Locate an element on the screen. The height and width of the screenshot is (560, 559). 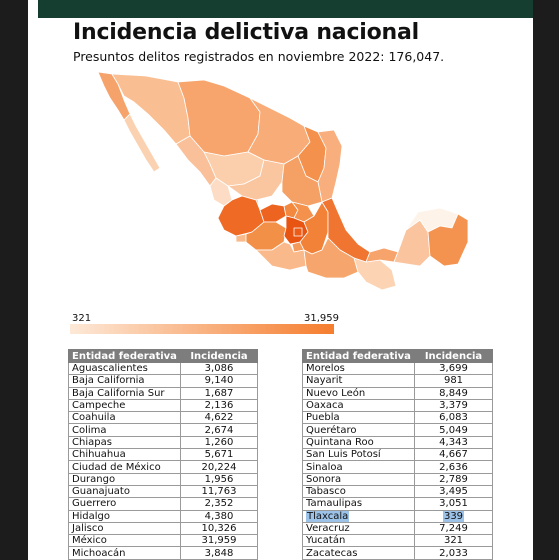
entity-cell: Durango is located at coordinates (124, 479).